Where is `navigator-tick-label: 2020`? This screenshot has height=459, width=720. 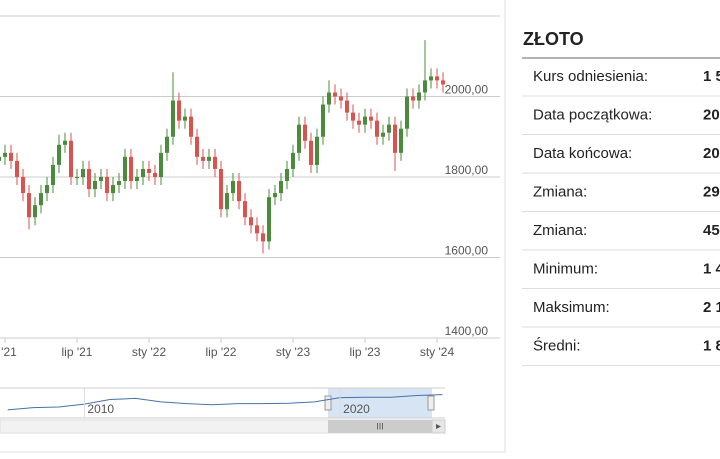
navigator-tick-label: 2020 is located at coordinates (356, 409).